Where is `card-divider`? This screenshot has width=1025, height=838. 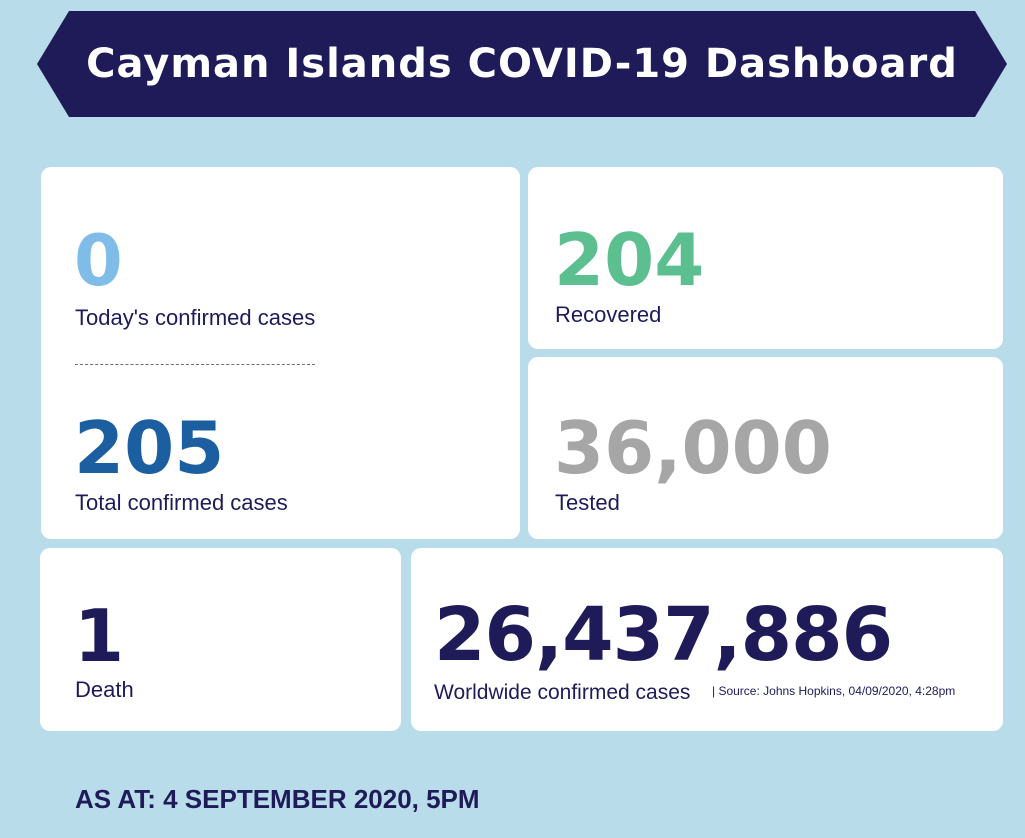
card-divider is located at coordinates (195, 364).